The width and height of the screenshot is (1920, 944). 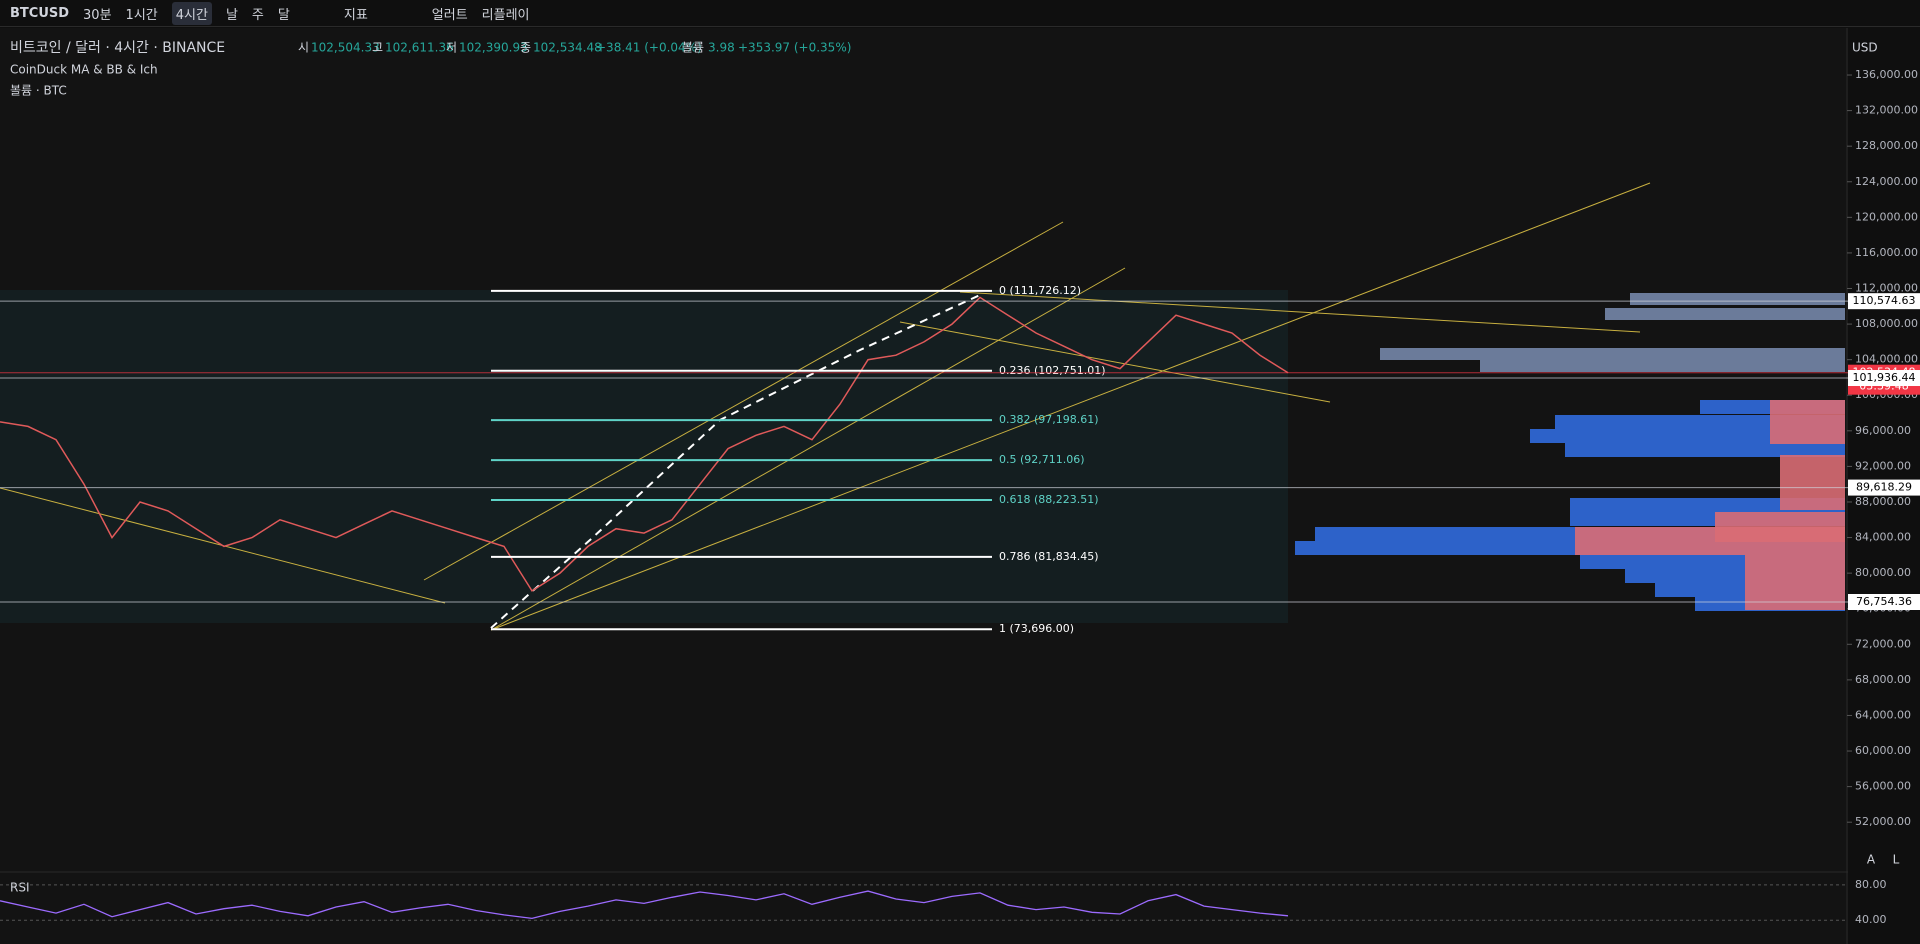 What do you see at coordinates (1052, 370) in the screenshot?
I see `fib-label: 0.236 (102,751.01)` at bounding box center [1052, 370].